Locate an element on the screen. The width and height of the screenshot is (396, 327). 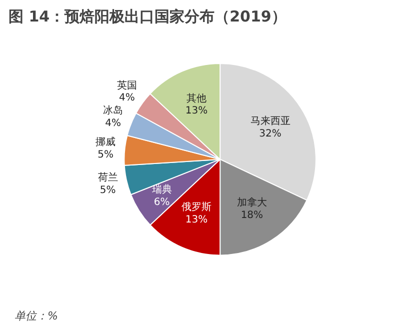
slice-label: 冰岛 is located at coordinates (113, 110).